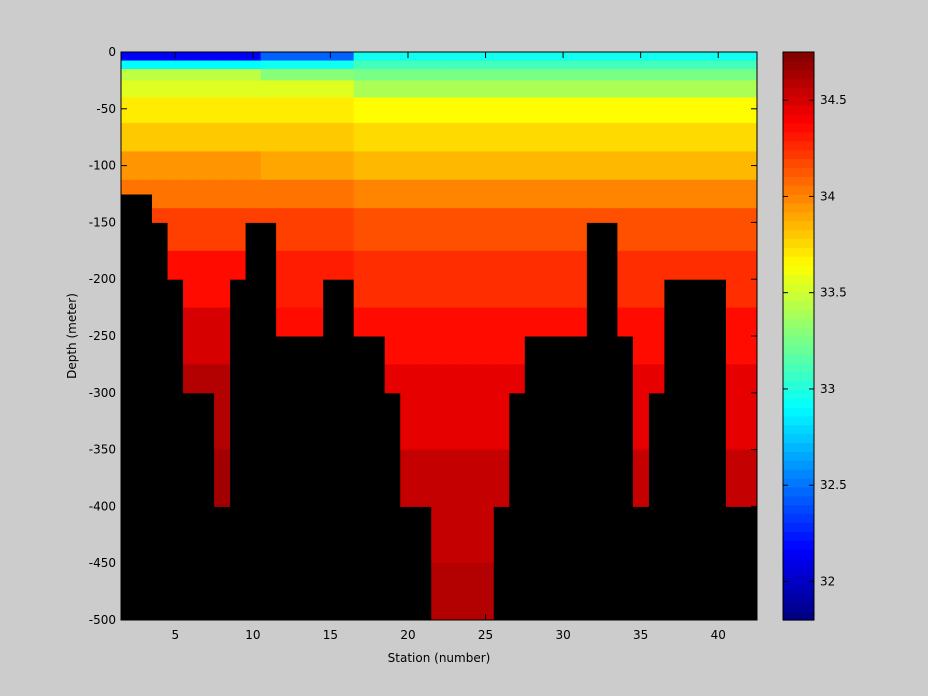  What do you see at coordinates (102, 620) in the screenshot?
I see `y-tick-label: -500` at bounding box center [102, 620].